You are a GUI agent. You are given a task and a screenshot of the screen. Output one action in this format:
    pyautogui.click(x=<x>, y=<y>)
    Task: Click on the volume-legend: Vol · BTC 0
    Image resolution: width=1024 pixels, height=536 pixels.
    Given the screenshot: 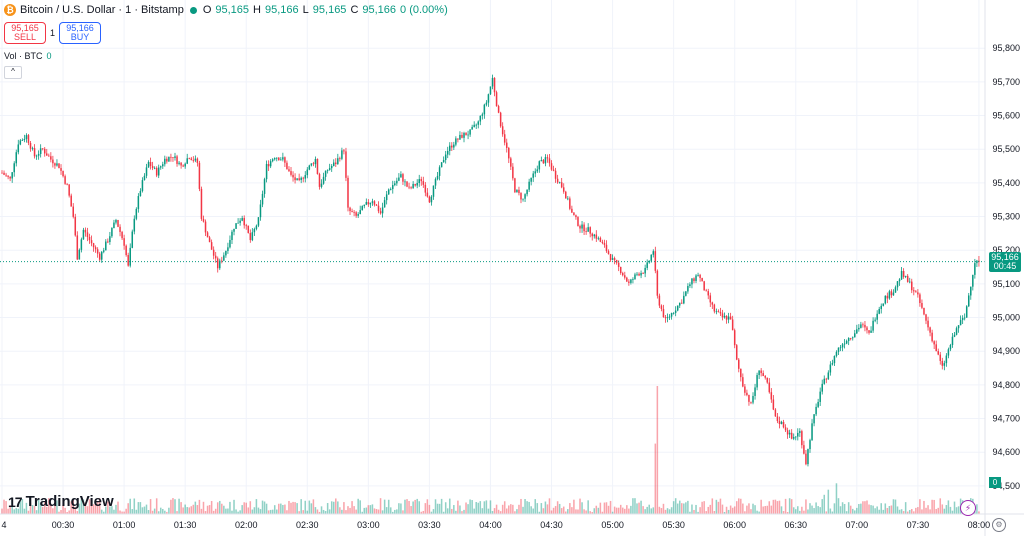 What is the action you would take?
    pyautogui.click(x=28, y=56)
    